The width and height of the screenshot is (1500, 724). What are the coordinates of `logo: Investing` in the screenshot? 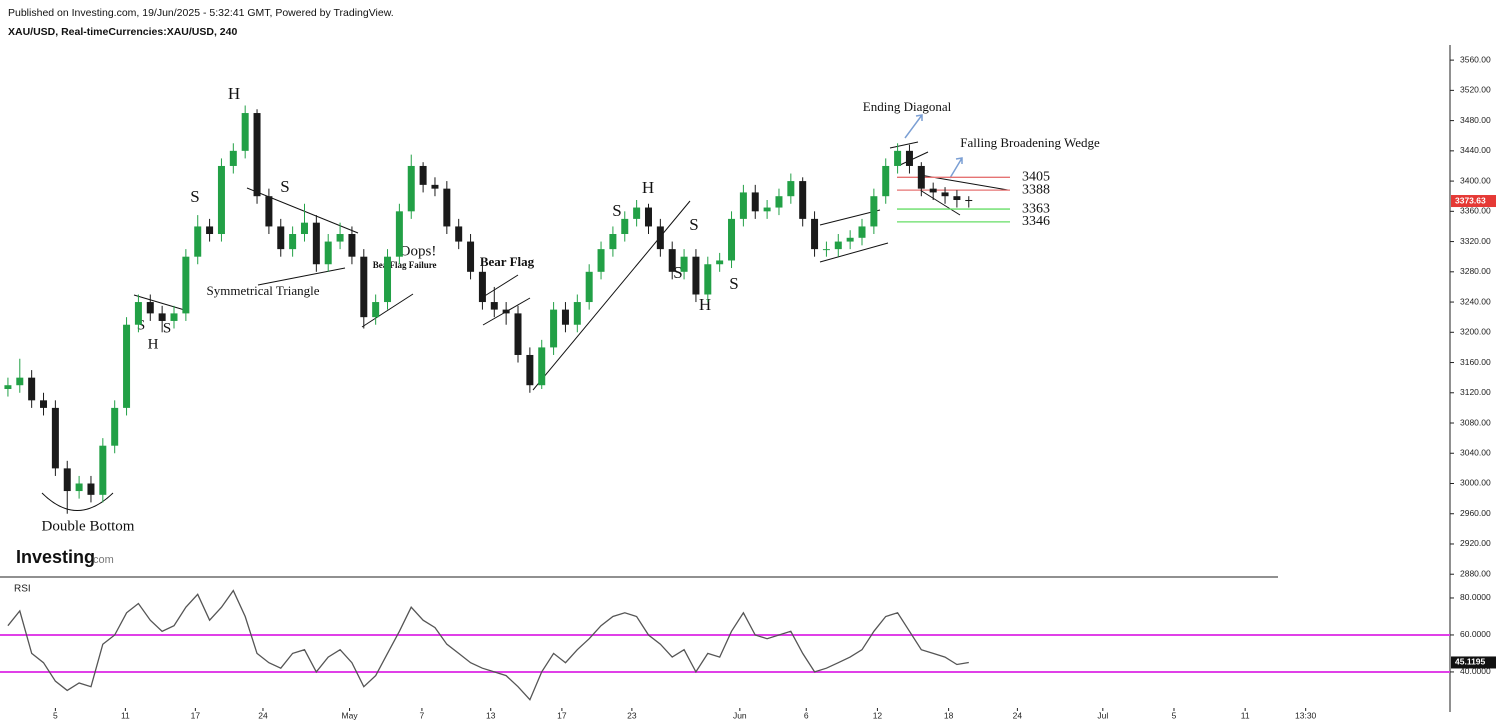 It's located at (55, 557).